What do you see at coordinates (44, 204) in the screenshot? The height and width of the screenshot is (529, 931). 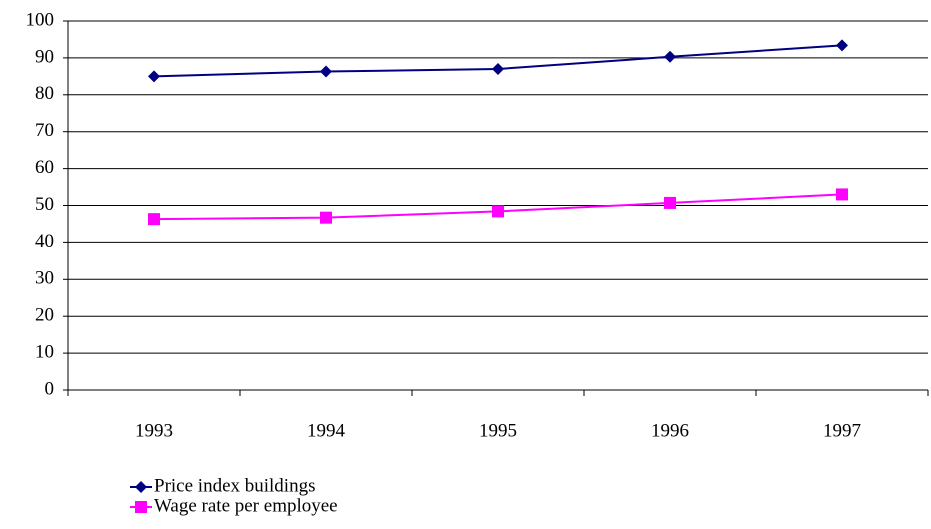 I see `y-tick-label: 50` at bounding box center [44, 204].